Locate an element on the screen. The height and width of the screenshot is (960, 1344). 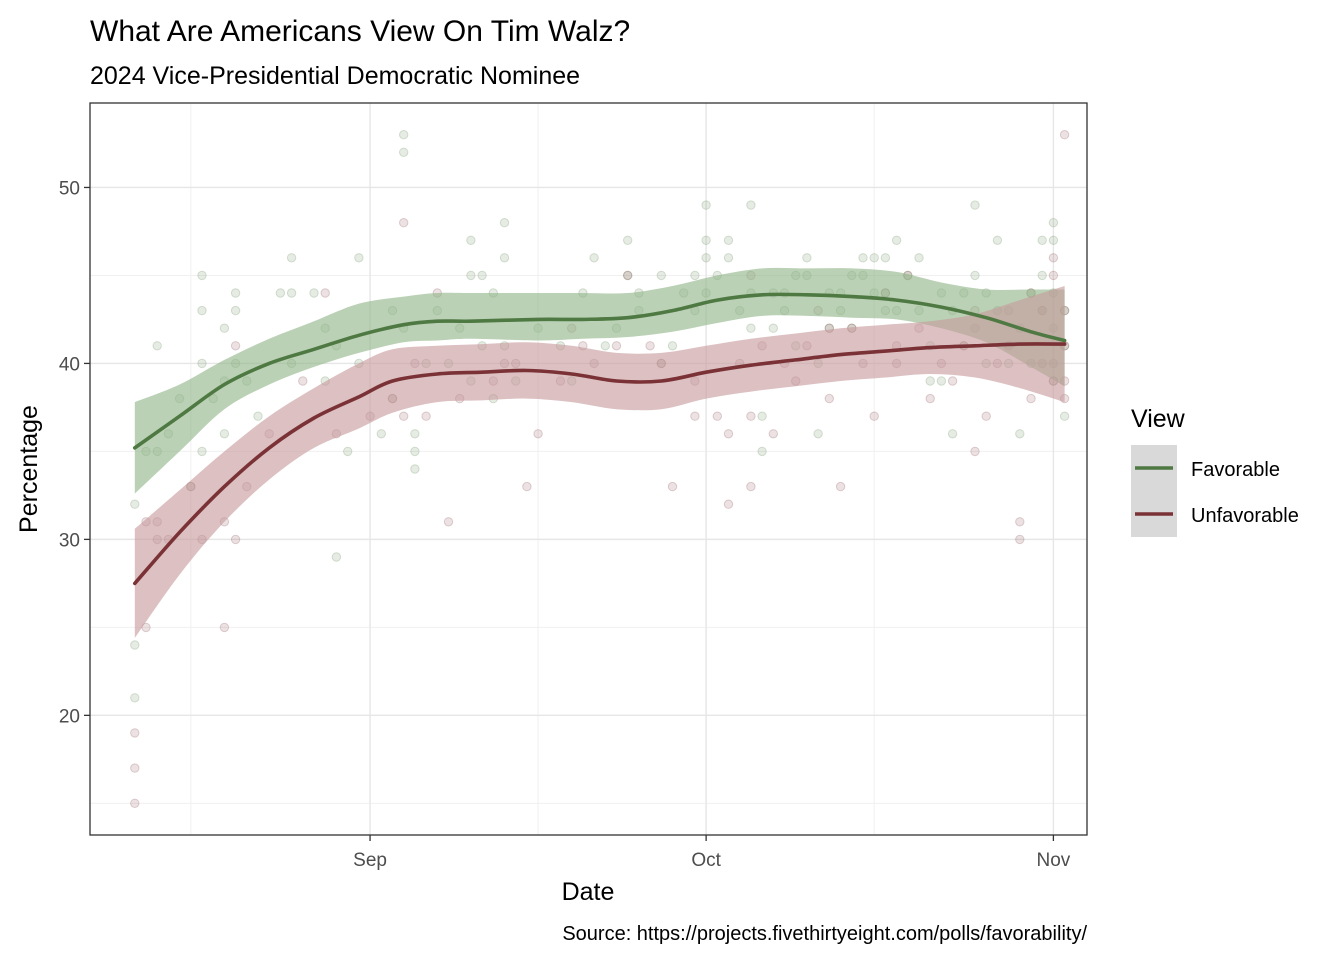
legend-title: View is located at coordinates (1158, 419).